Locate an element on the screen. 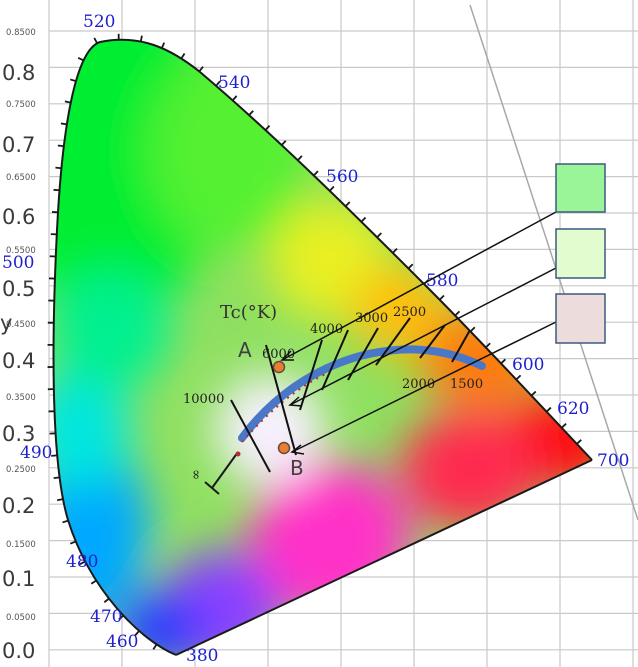 This screenshot has width=638, height=667. y-tick-label: 0.7500 is located at coordinates (21, 105).